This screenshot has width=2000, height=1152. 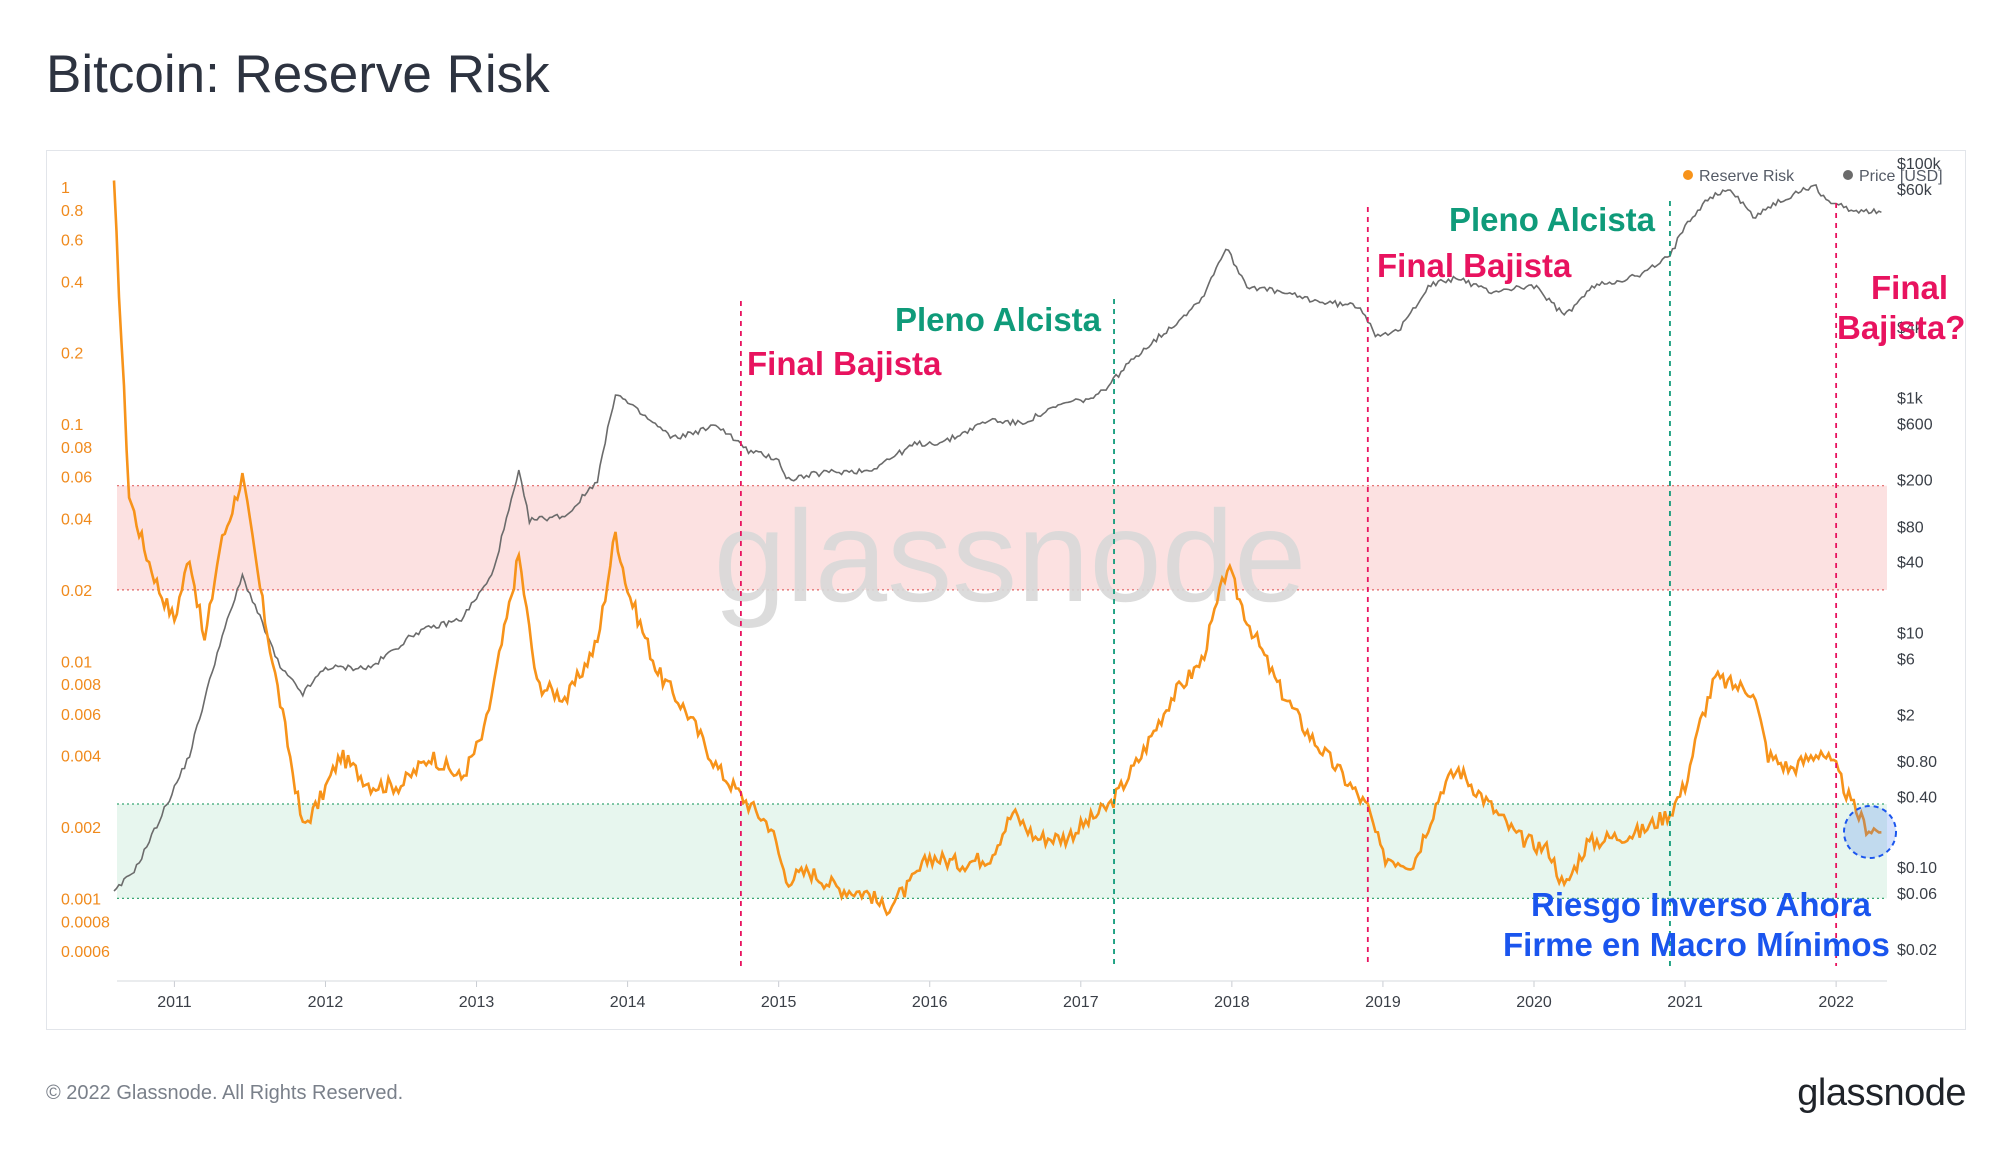 What do you see at coordinates (72, 354) in the screenshot?
I see `y-left-tick: 0.2` at bounding box center [72, 354].